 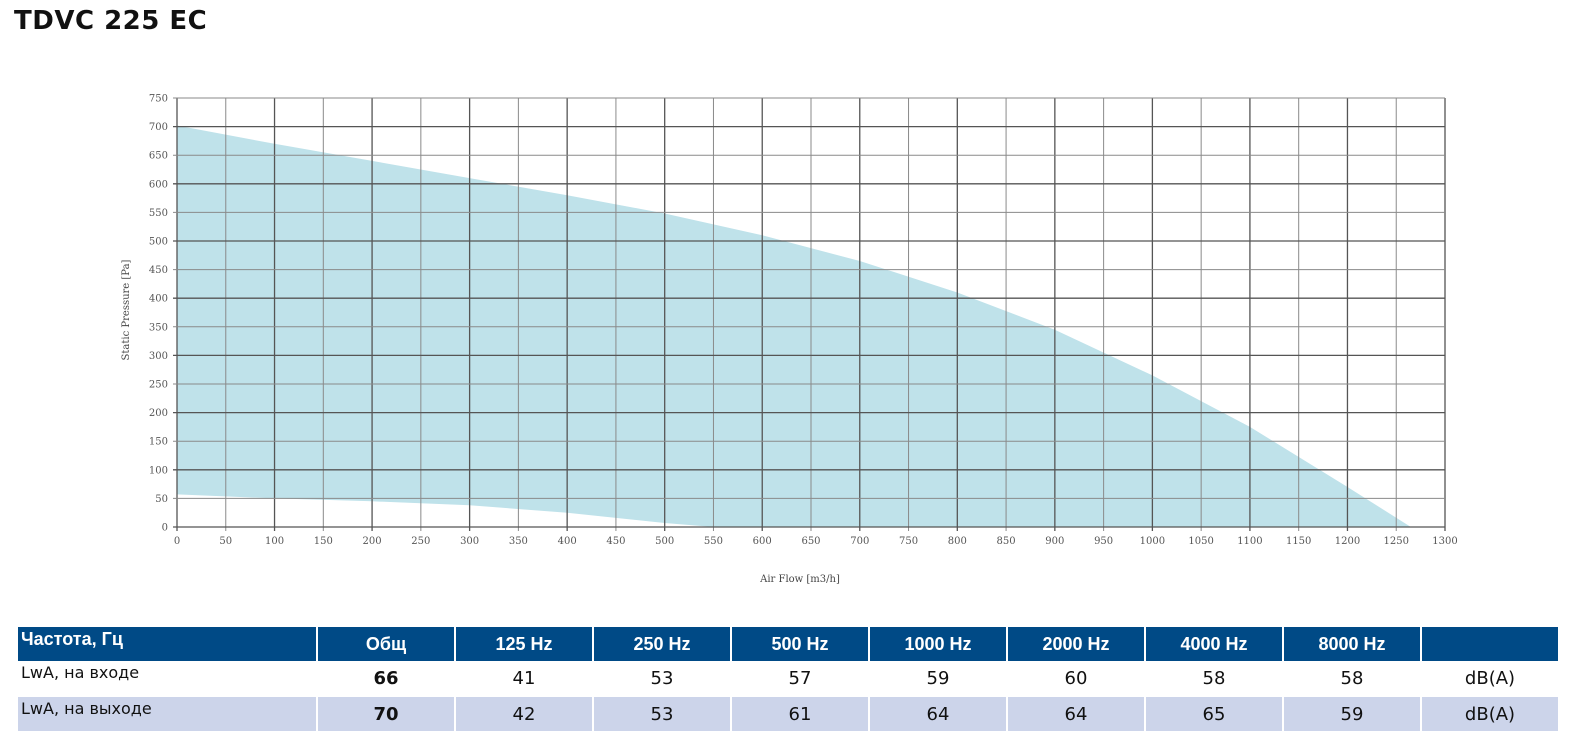 I want to click on x-tick-label: 650, so click(x=810, y=541).